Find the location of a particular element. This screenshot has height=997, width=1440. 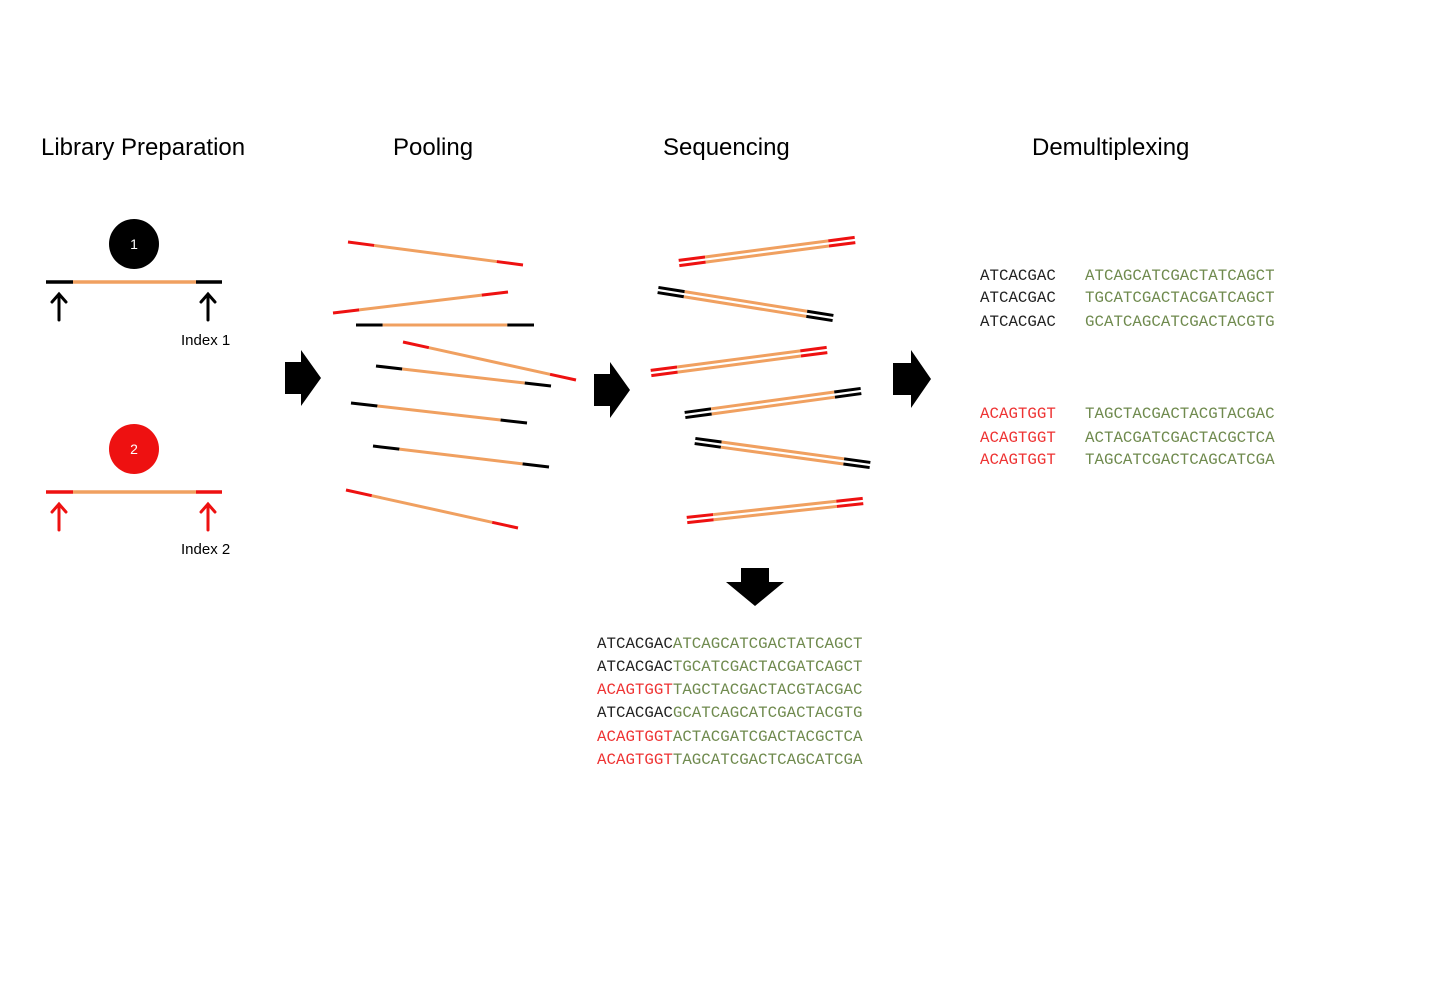

index-2-label: Index 2 is located at coordinates (205, 549).